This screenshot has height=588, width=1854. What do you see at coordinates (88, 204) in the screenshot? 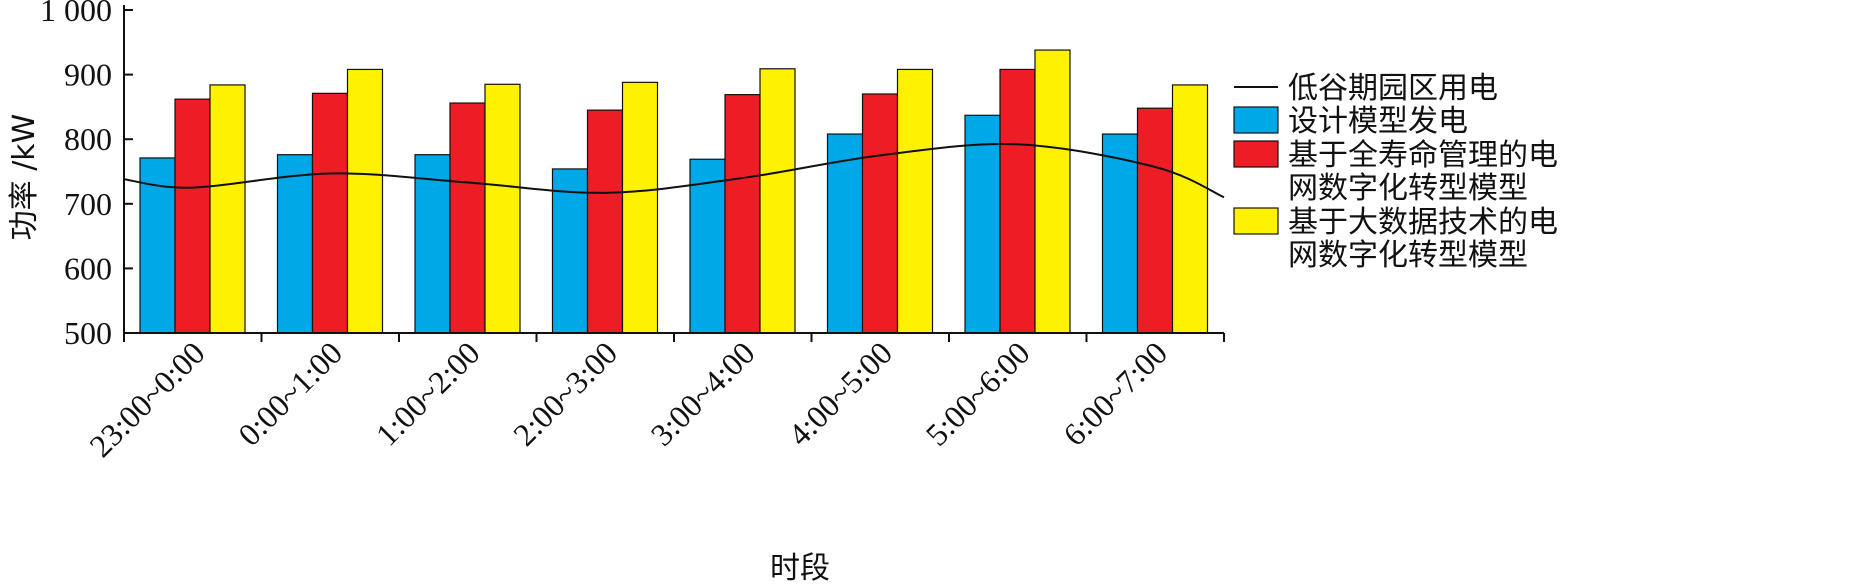
I see `y-tick-label: 700` at bounding box center [88, 204].